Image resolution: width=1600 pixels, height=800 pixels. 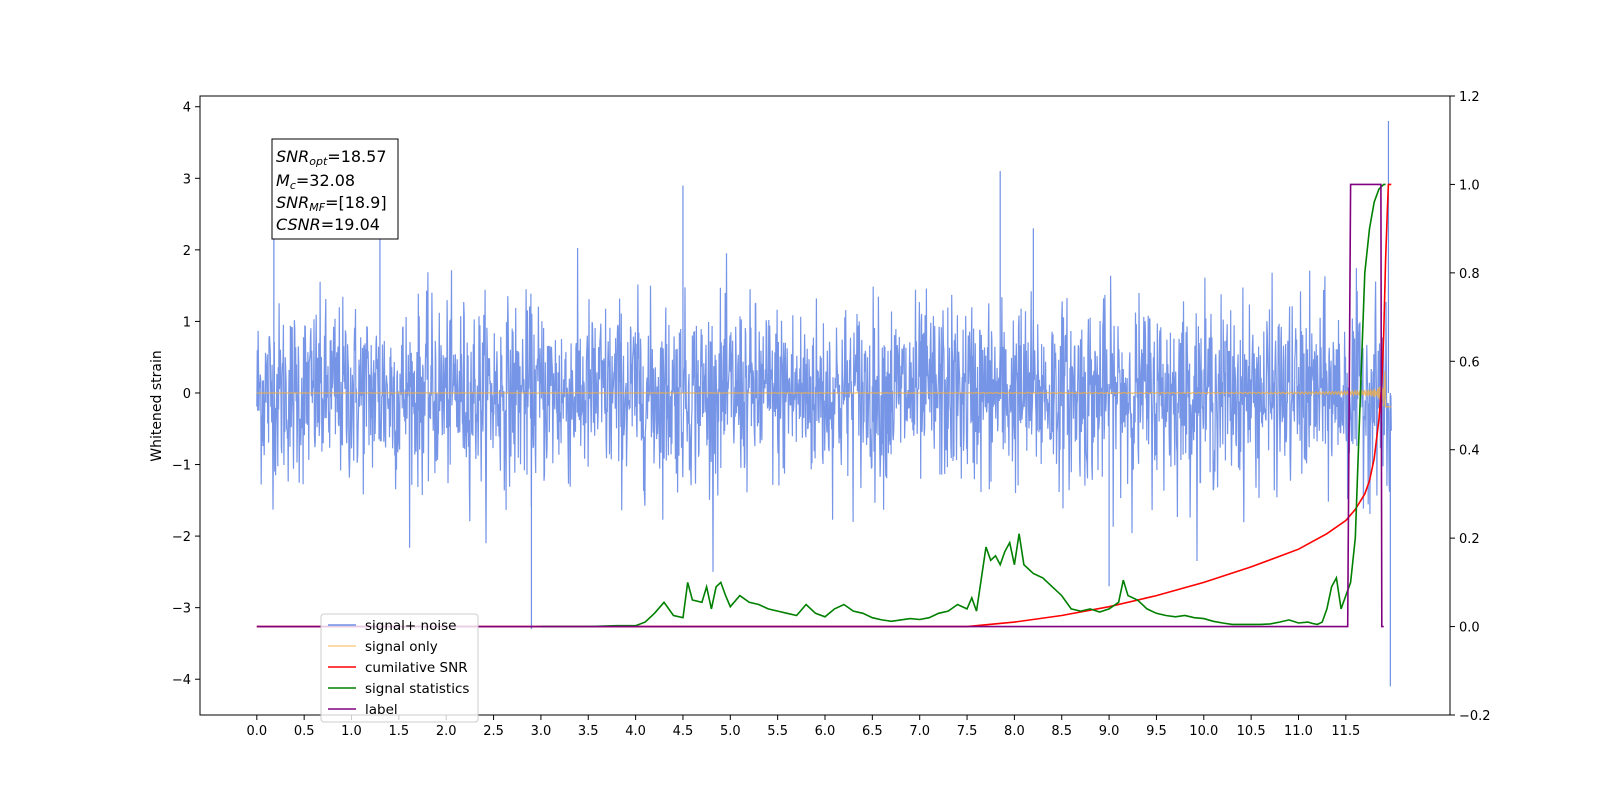 I want to click on y-axis-right: 1.2 1.0 0.8 0.6 0.4 0.2 0.0 −0.2, so click(x=1470, y=407).